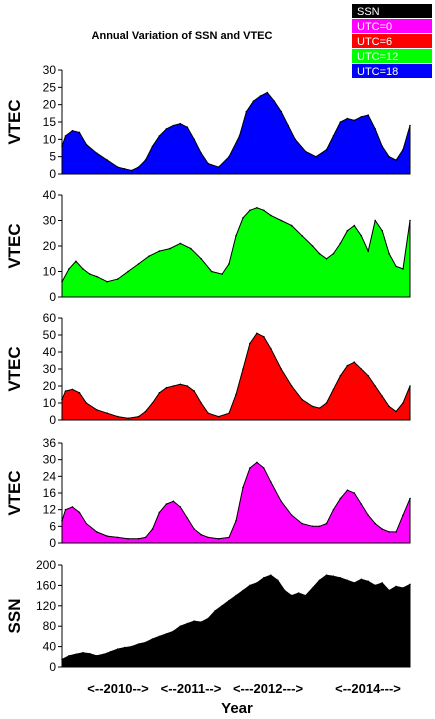 The image size is (435, 719). I want to click on y-tick-label: 0, so click(52, 420).